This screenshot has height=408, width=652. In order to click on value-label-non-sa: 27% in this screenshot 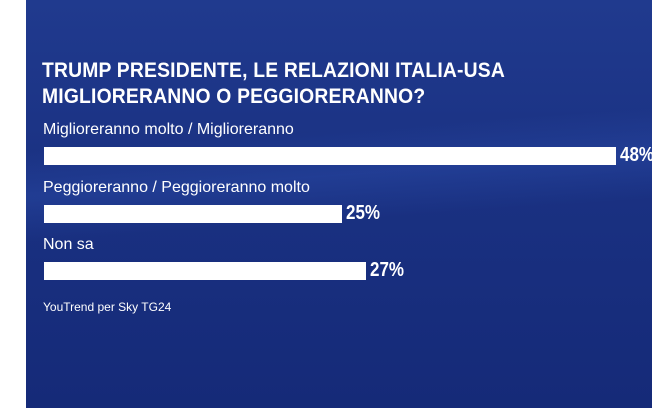, I will do `click(387, 270)`.